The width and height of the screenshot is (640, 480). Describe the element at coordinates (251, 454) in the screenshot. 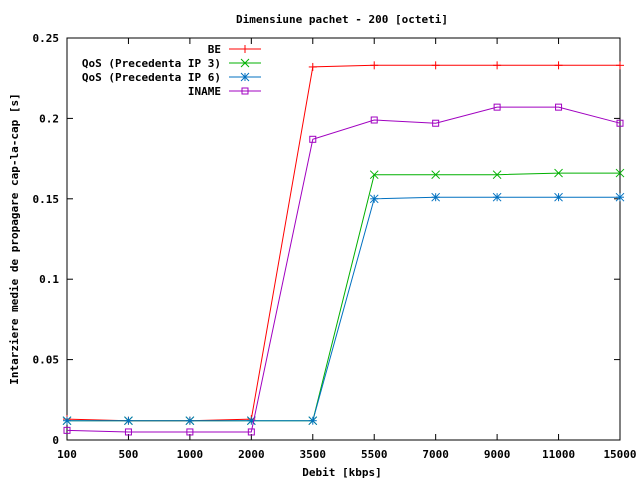

I see `x-tick-label: 2000` at that location.